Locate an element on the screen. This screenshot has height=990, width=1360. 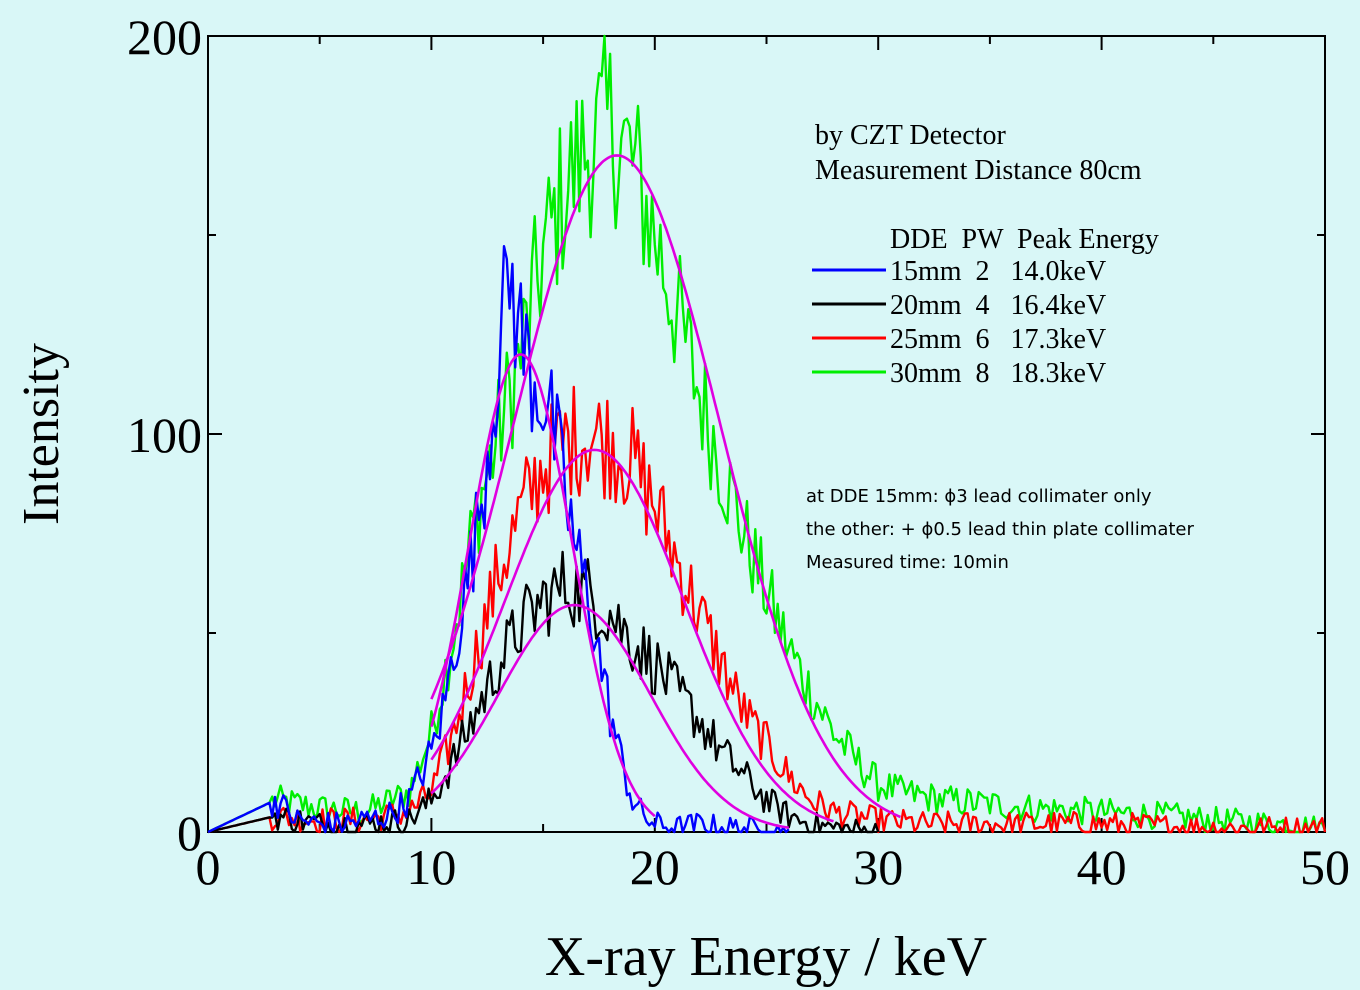
x-tick-label: 30 is located at coordinates (878, 867).